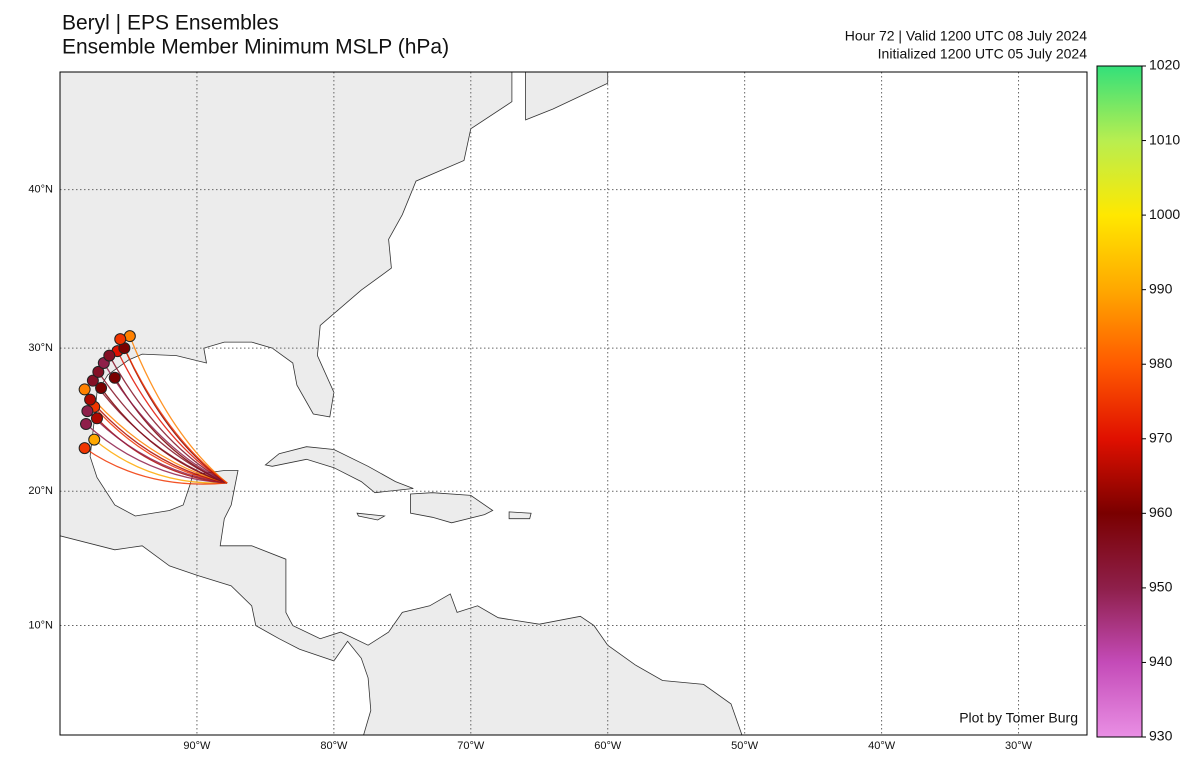  What do you see at coordinates (40, 348) in the screenshot?
I see `lat-tick-label: 30°N` at bounding box center [40, 348].